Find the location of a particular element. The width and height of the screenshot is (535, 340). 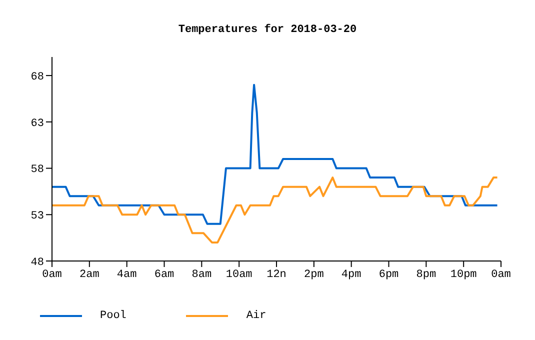

x-tick-label: 2am is located at coordinates (90, 274).